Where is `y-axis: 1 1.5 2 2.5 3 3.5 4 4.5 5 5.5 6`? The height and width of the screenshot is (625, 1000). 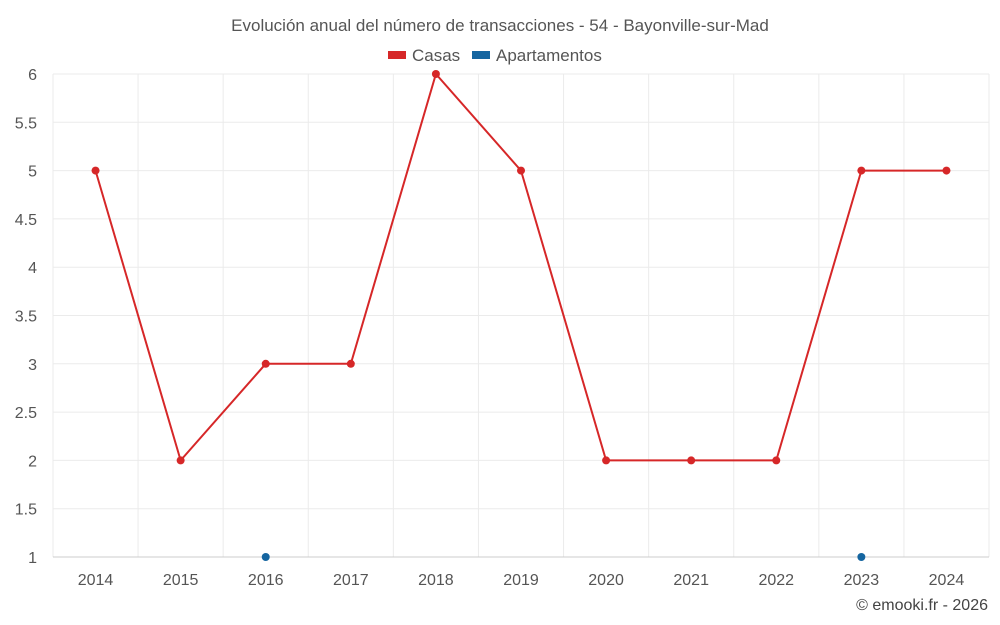 y-axis: 1 1.5 2 2.5 3 3.5 4 4.5 5 5.5 6 is located at coordinates (26, 317).